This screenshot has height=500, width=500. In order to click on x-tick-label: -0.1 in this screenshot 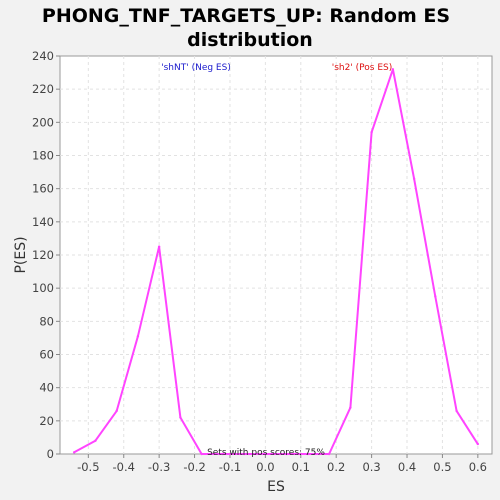, I will do `click(230, 467)`.